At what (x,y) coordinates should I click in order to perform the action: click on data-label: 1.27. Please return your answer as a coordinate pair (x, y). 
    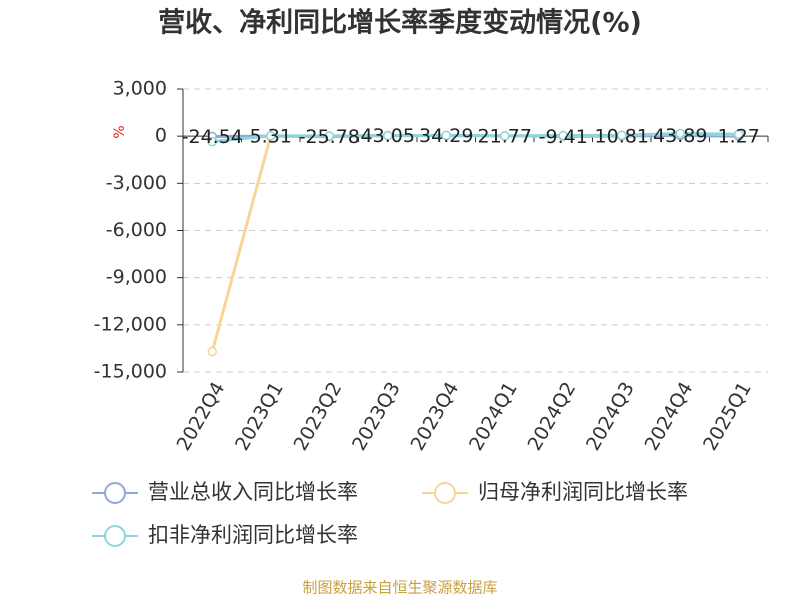
    Looking at the image, I should click on (739, 137).